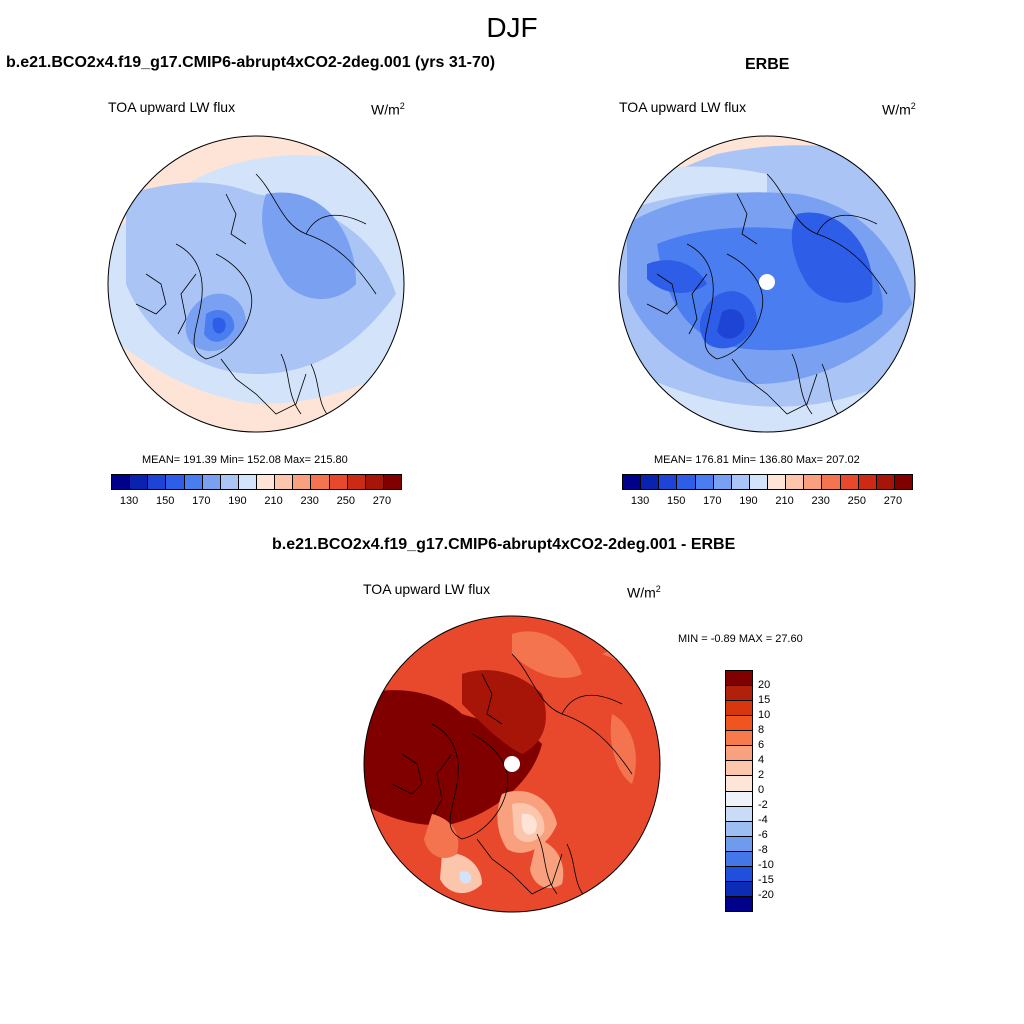  Describe the element at coordinates (512, 27) in the screenshot. I see `season-title: DJF` at that location.